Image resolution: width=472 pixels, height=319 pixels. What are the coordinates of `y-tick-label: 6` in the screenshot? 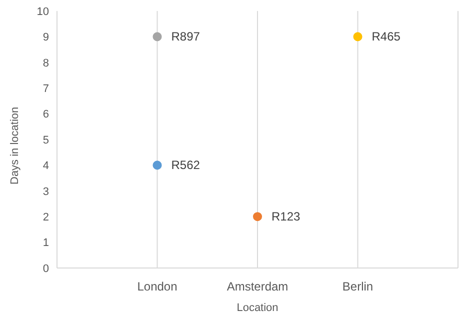 It's located at (45, 114).